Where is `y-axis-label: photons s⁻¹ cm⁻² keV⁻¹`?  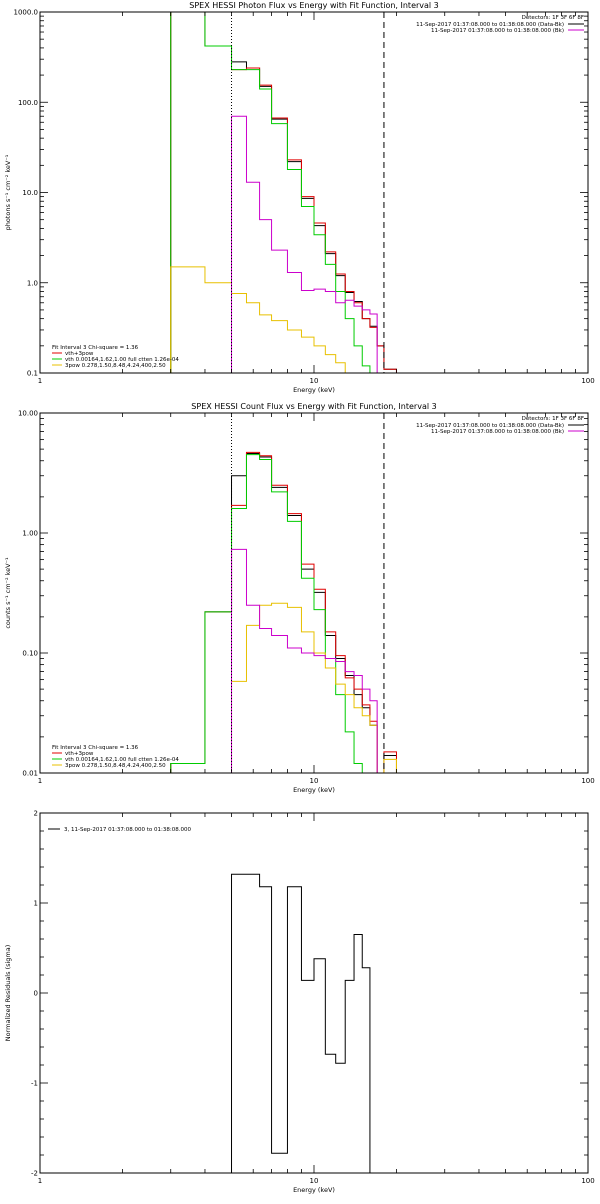
y-axis-label: photons s⁻¹ cm⁻² keV⁻¹ is located at coordinates (8, 192).